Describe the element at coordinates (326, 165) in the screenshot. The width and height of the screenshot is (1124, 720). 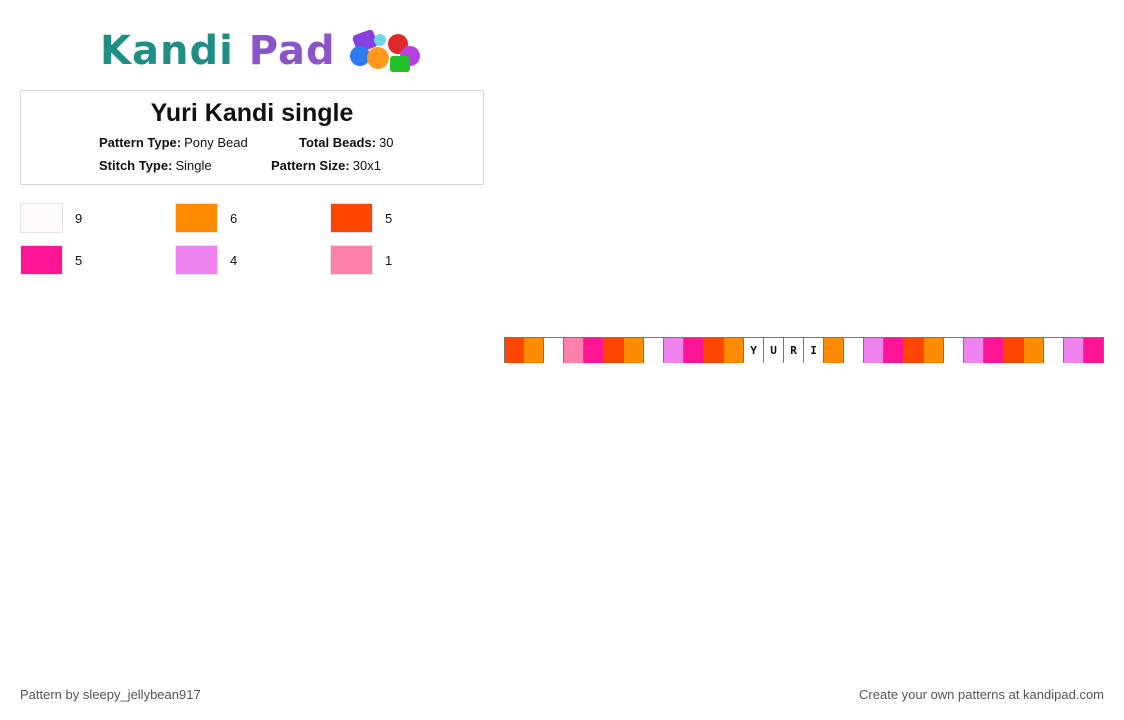
I see `pattern-size: Pattern Size: 30x1` at that location.